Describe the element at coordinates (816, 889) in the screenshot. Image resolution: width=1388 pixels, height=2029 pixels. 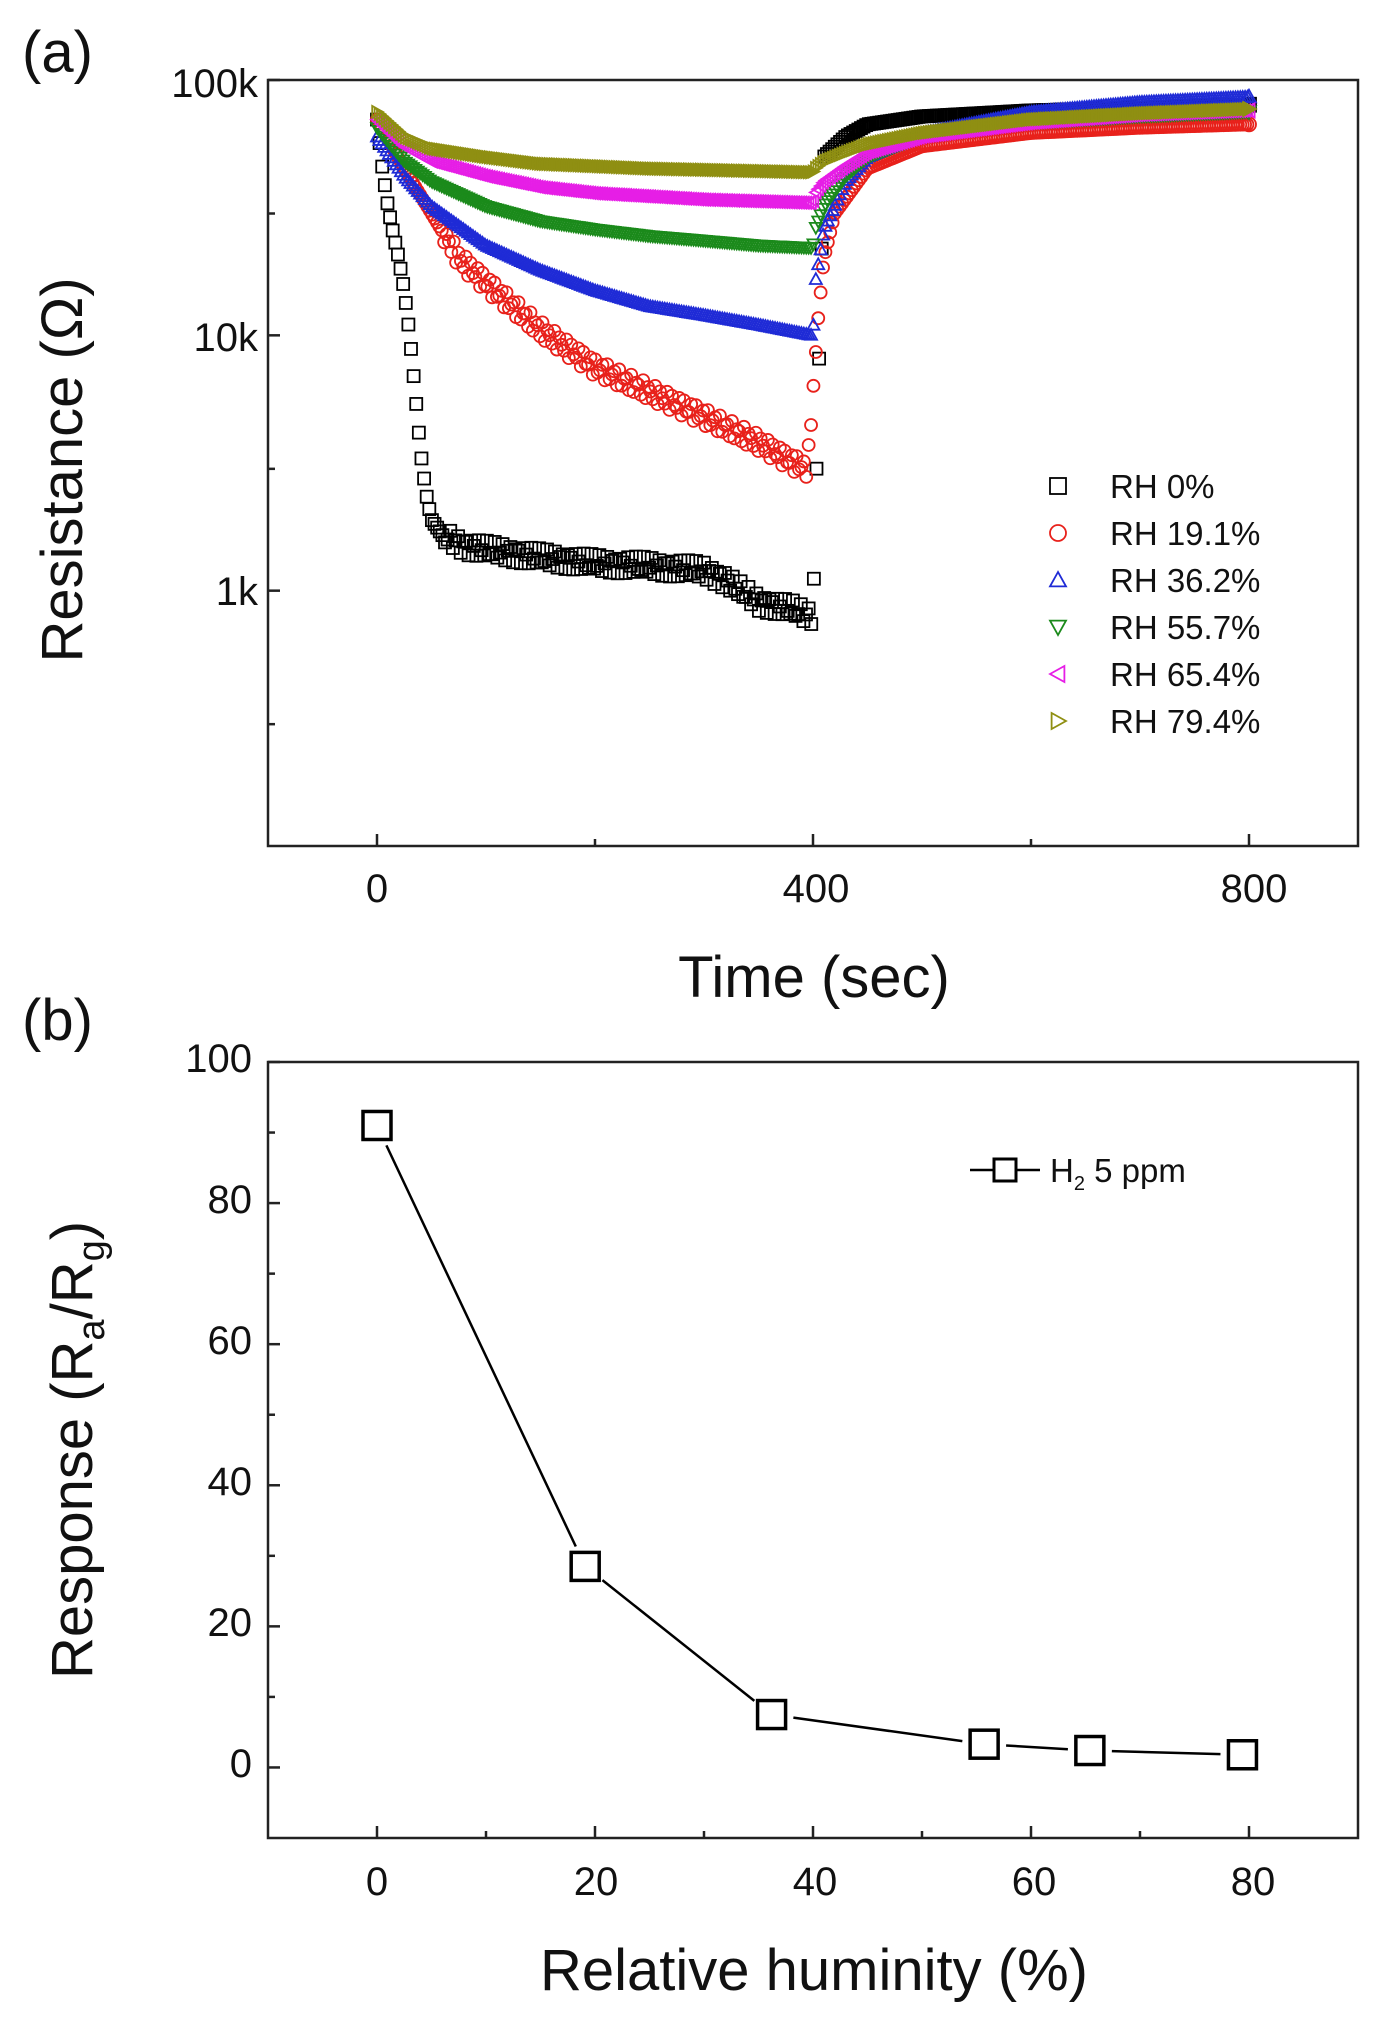
I see `panel-a-x-tick-400: 400` at that location.